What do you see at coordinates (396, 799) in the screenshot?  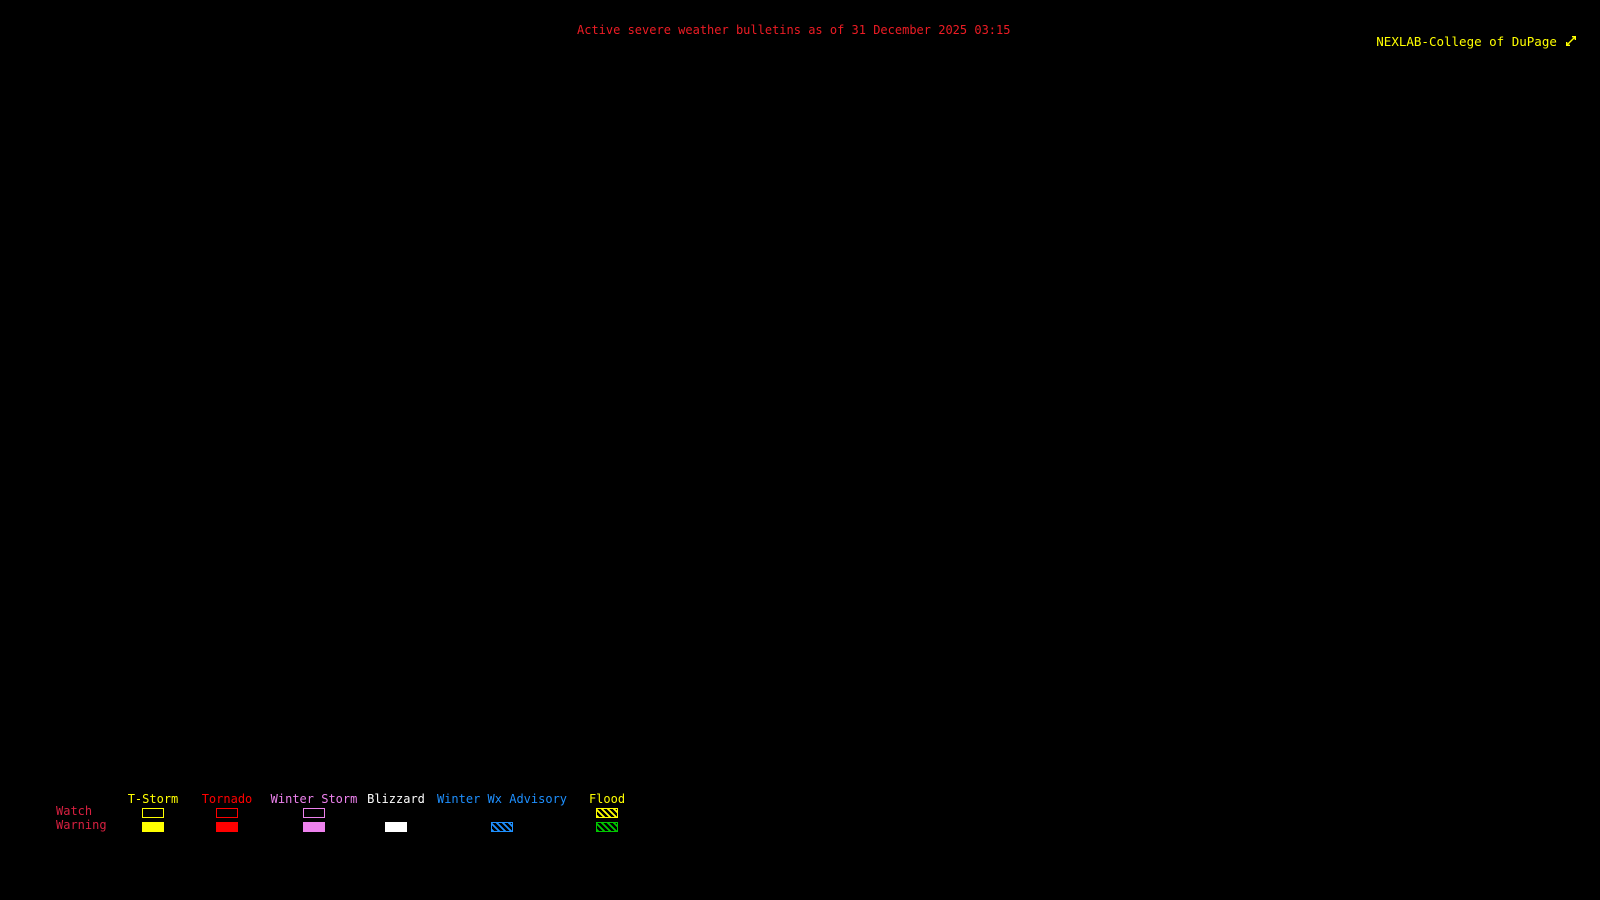 I see `legend-column-label: Blizzard` at bounding box center [396, 799].